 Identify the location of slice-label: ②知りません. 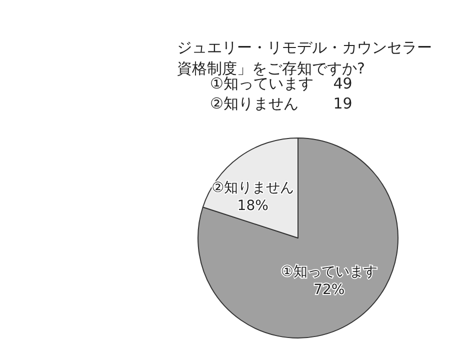
(253, 188).